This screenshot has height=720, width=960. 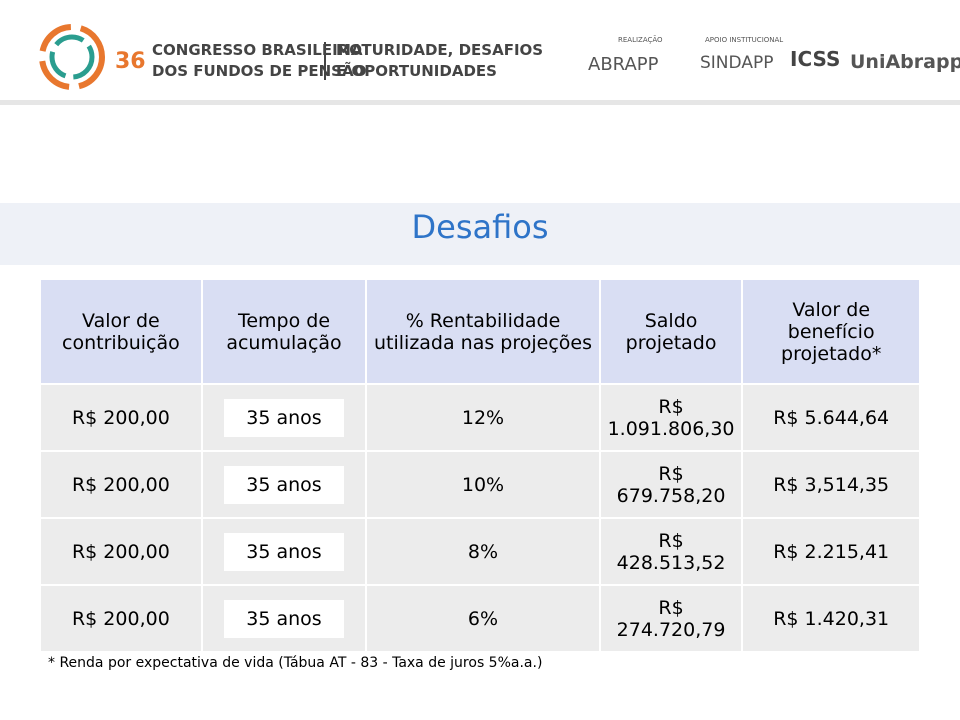 What do you see at coordinates (130, 61) in the screenshot?
I see `event-number: 36` at bounding box center [130, 61].